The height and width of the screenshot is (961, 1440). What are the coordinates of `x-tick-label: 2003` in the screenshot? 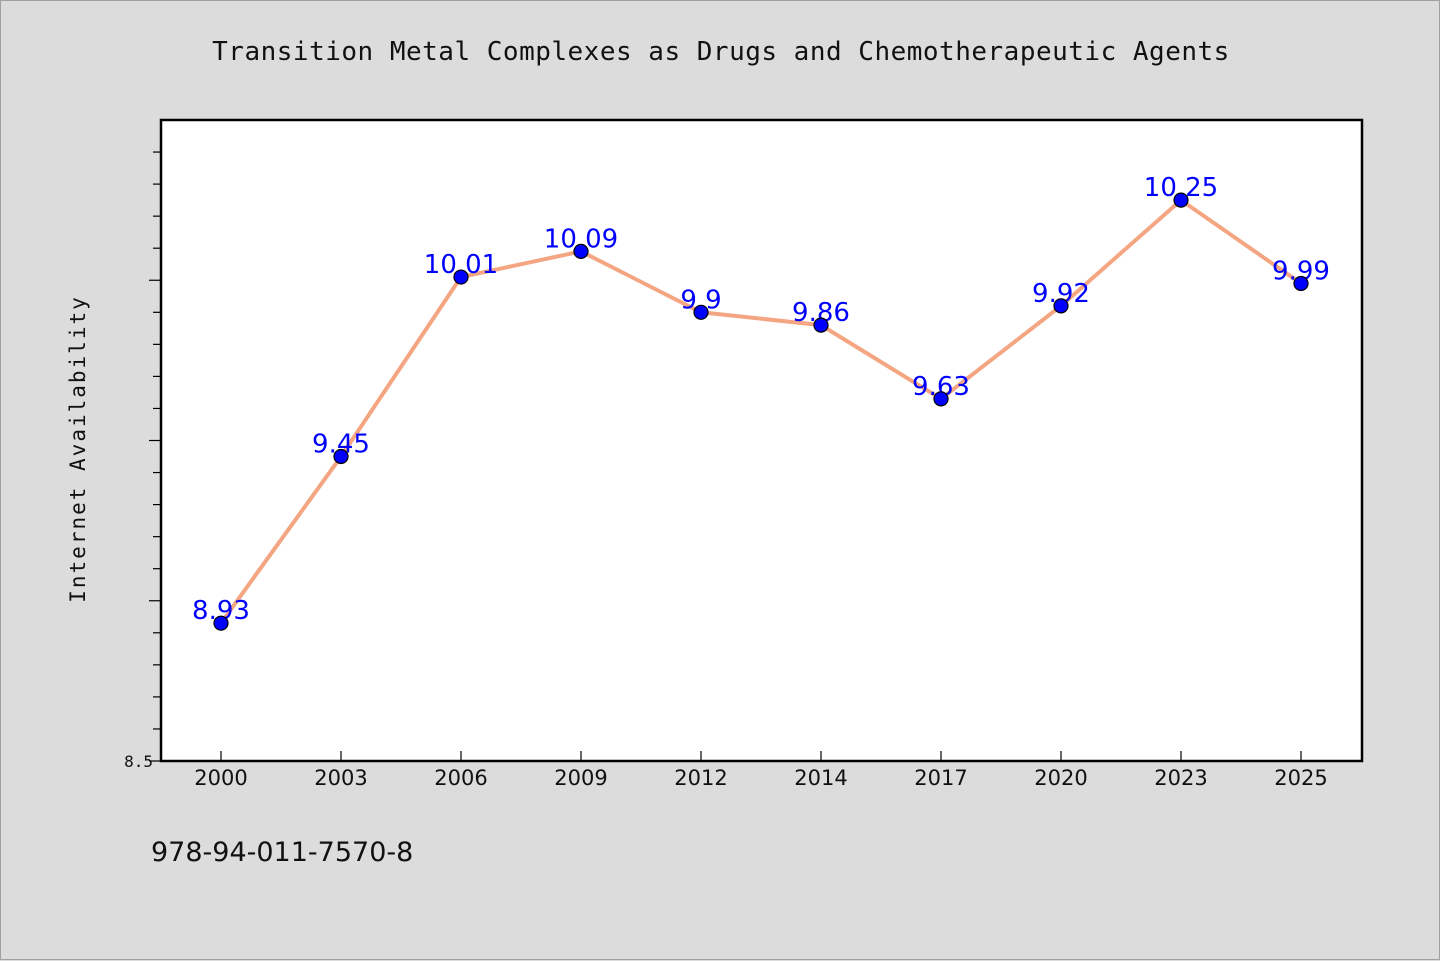 It's located at (340, 778).